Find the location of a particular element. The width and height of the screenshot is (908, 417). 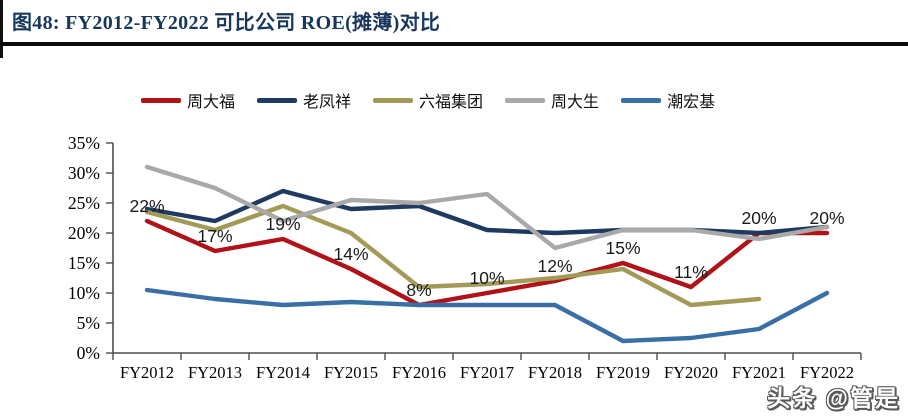

data-label: 10% is located at coordinates (486, 278).